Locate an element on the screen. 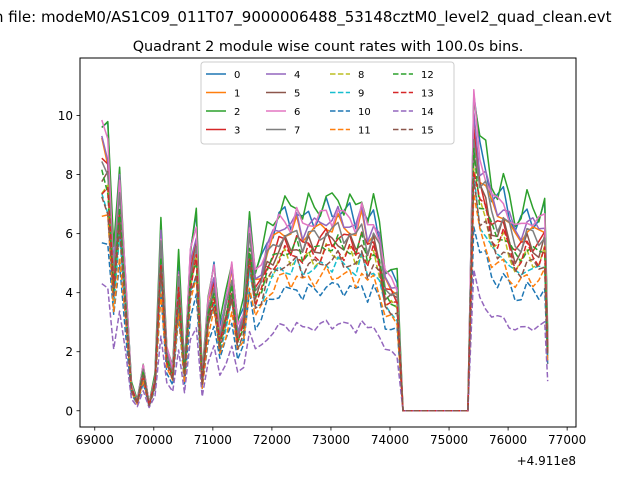 This screenshot has height=480, width=640. x-tick-label: 73000 is located at coordinates (331, 440).